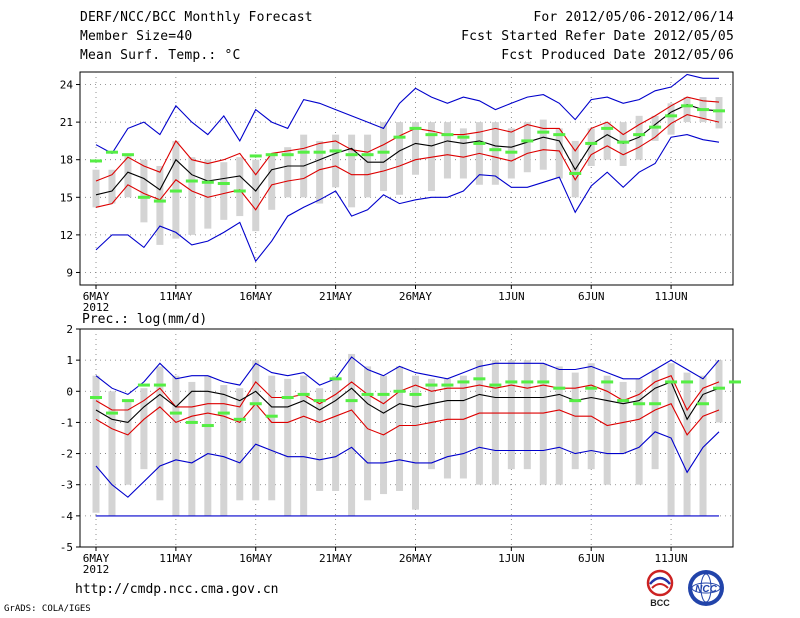 Image resolution: width=800 pixels, height=618 pixels. Describe the element at coordinates (144, 319) in the screenshot. I see `prec-panel-title: Prec.: log(mm/d)` at that location.